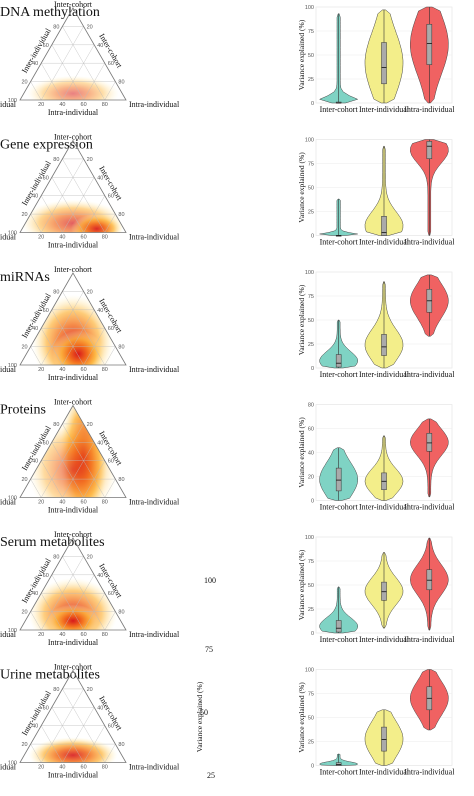 The image size is (474, 796). I want to click on stray-legend-label: Variance explained (%), so click(199, 716).